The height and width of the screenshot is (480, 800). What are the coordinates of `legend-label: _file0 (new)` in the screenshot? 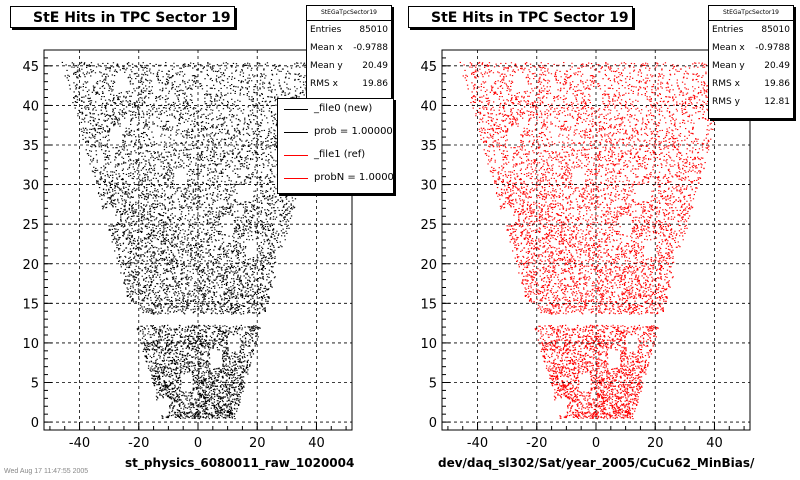 It's located at (343, 108).